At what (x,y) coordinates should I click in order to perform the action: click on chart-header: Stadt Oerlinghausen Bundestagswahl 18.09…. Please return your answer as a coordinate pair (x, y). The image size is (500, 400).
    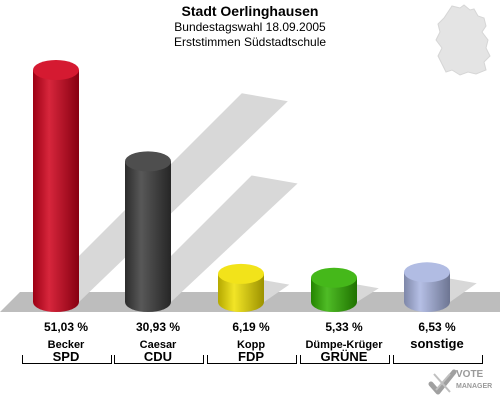
    Looking at the image, I should click on (250, 26).